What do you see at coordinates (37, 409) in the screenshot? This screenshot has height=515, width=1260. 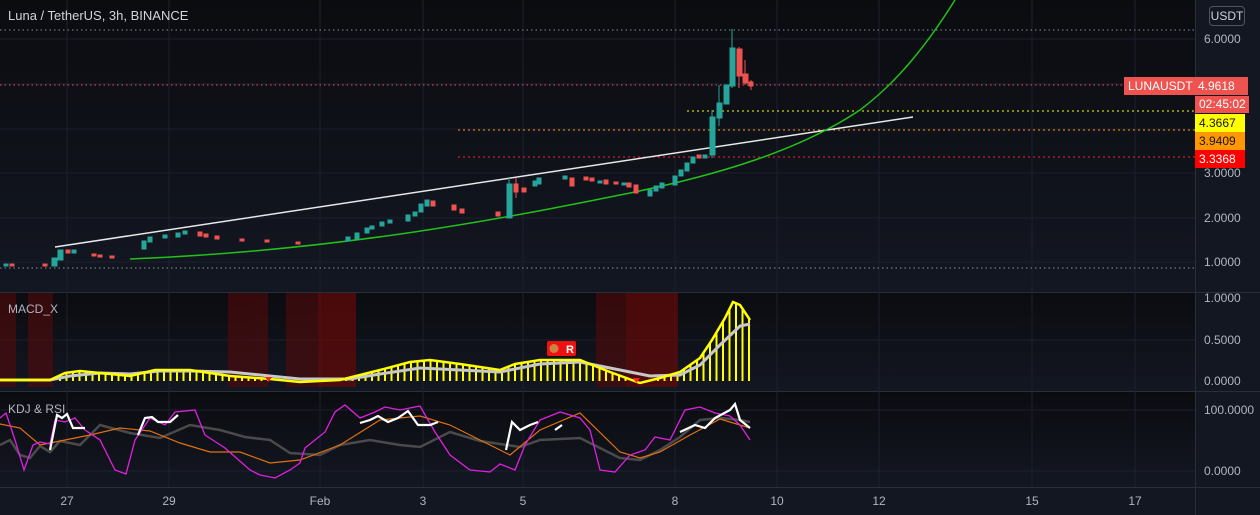 I see `kdj-pane-label: KDJ & RSI` at bounding box center [37, 409].